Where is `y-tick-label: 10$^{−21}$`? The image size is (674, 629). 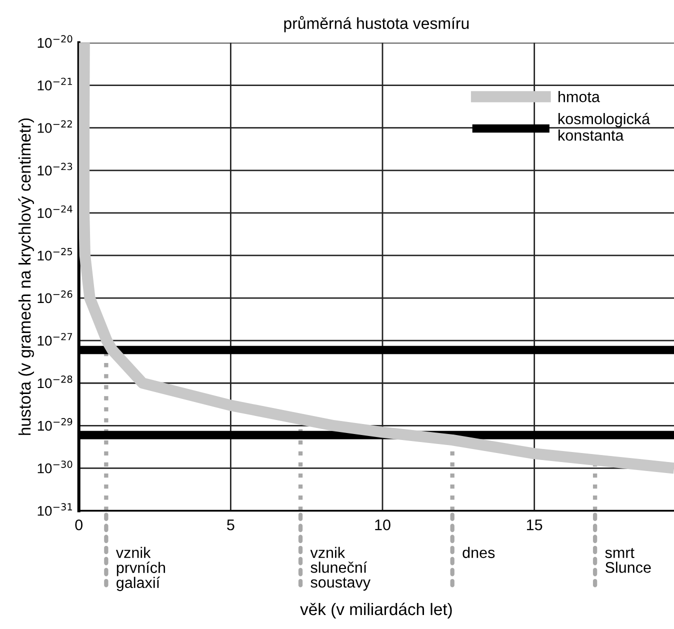
y-tick-label: 10$^{−21}$ is located at coordinates (55, 84).